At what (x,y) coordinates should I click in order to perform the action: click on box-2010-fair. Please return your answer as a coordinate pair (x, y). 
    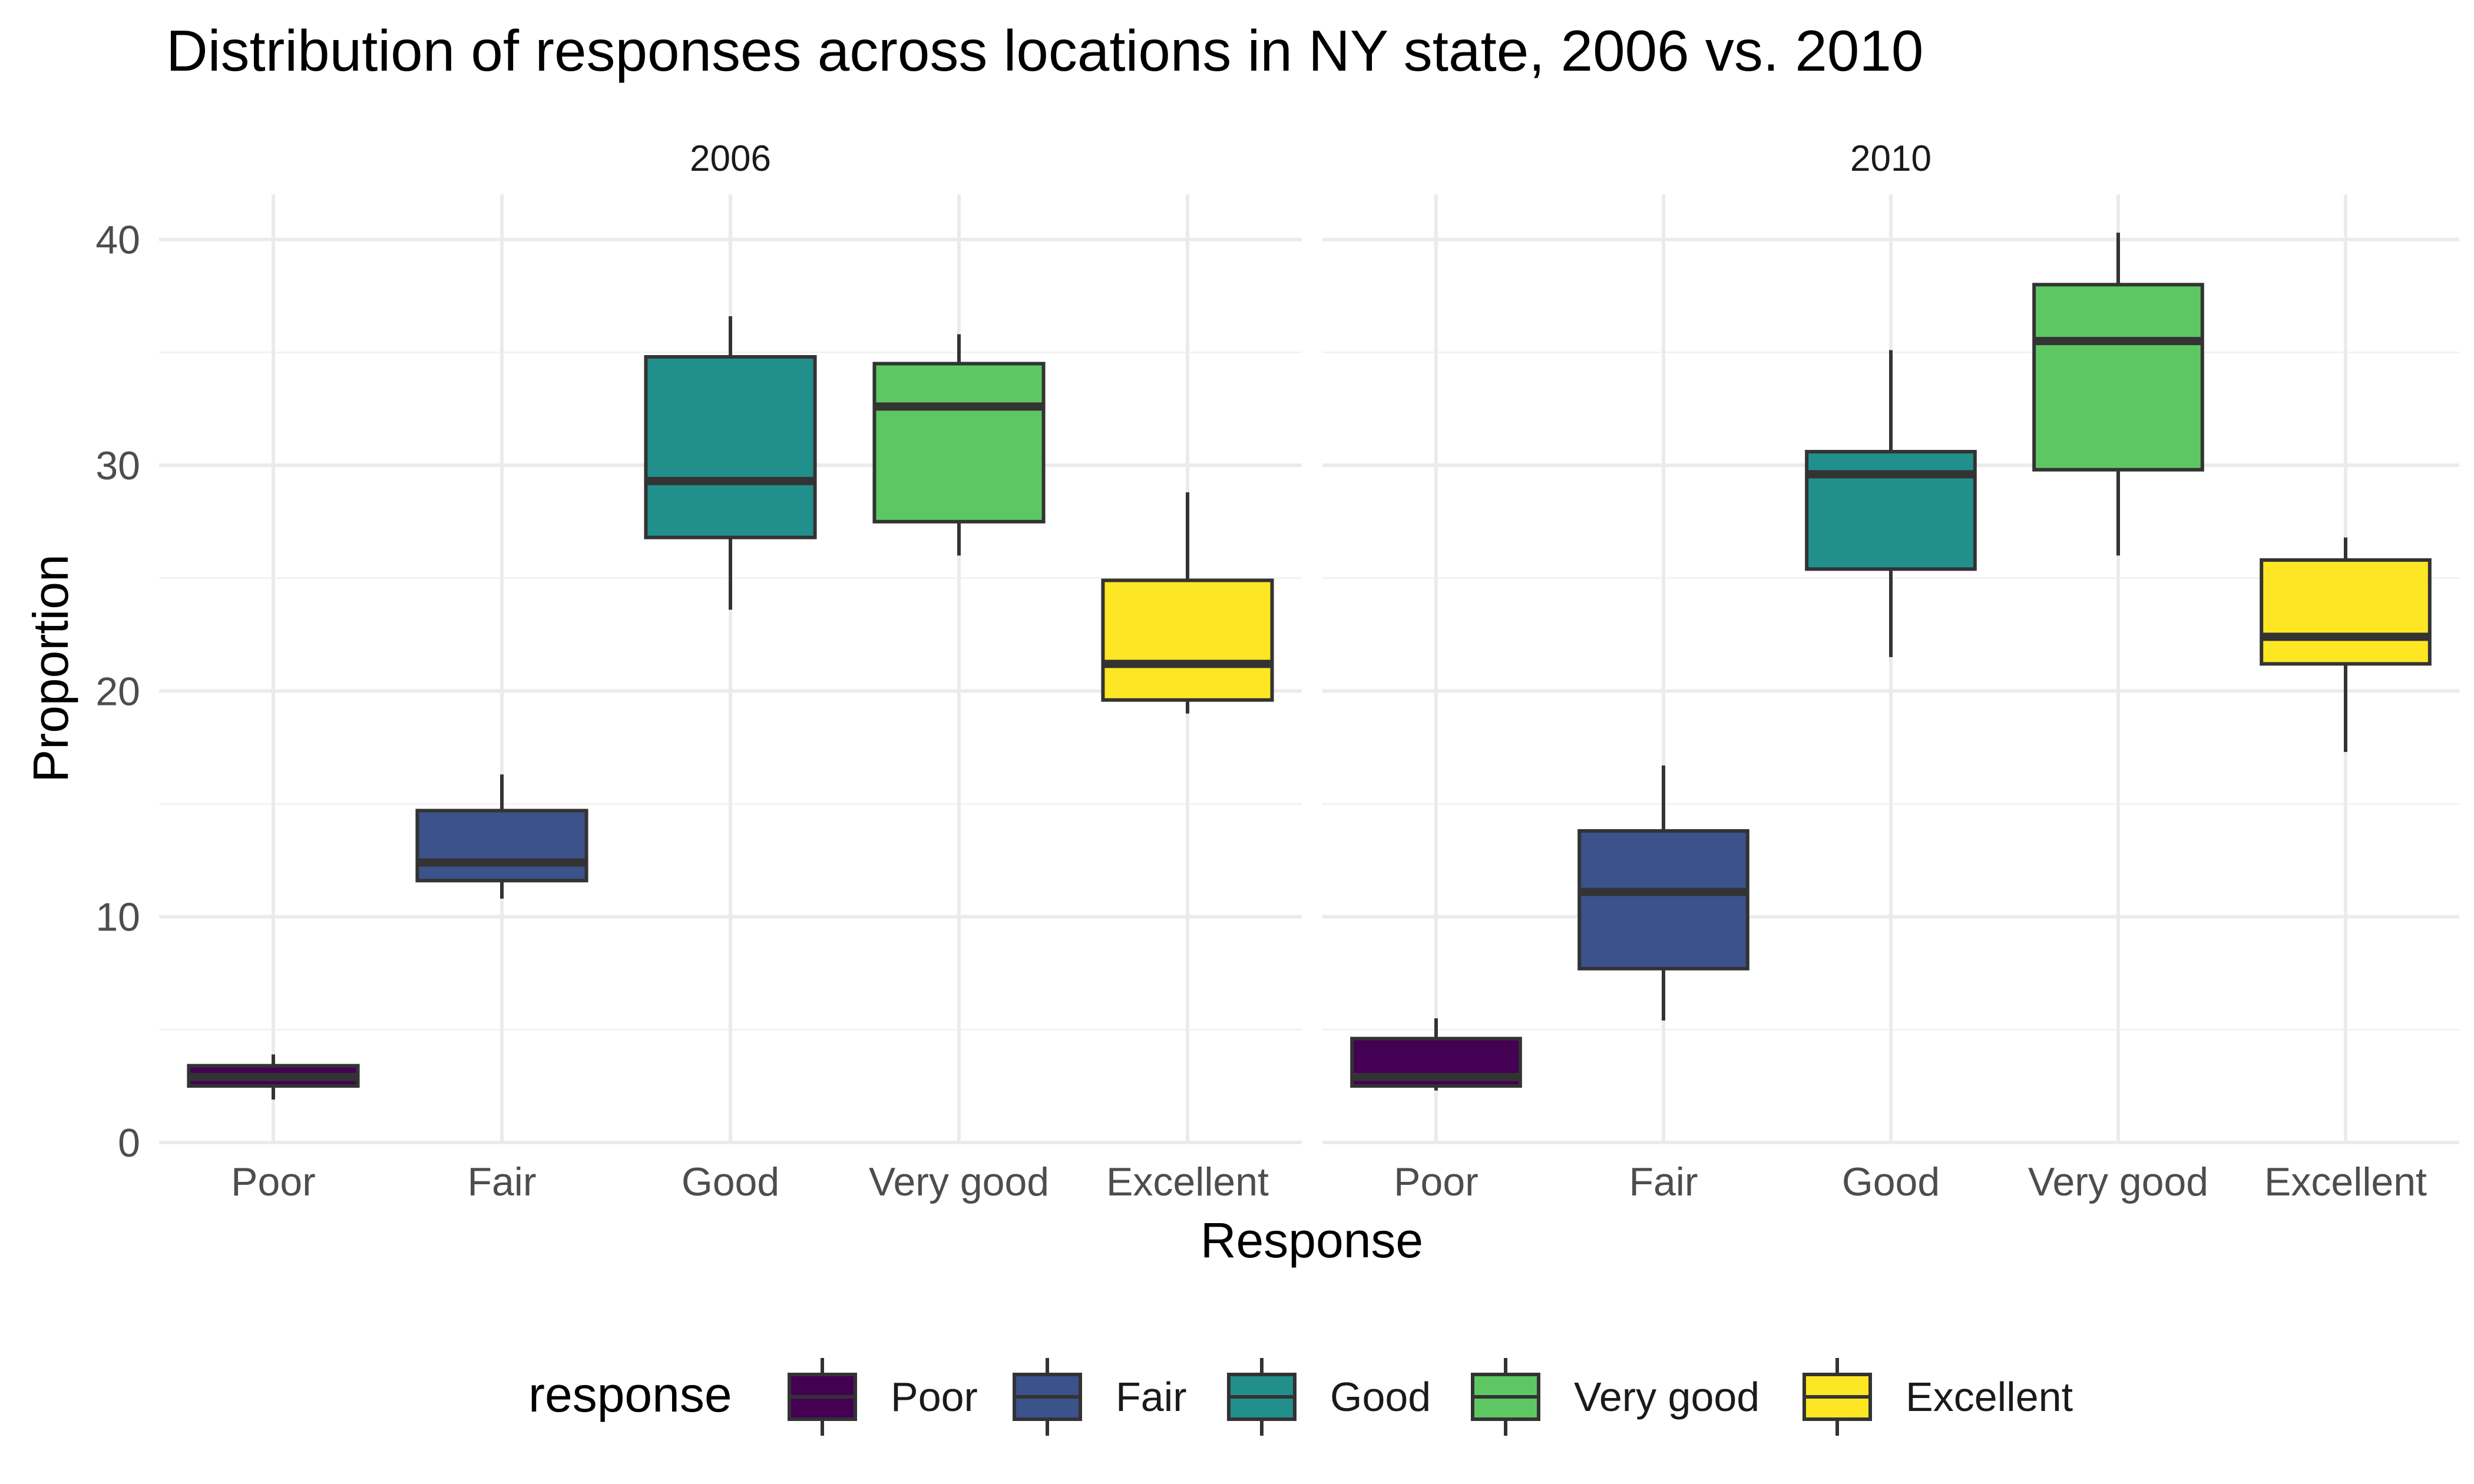
    Looking at the image, I should click on (1663, 893).